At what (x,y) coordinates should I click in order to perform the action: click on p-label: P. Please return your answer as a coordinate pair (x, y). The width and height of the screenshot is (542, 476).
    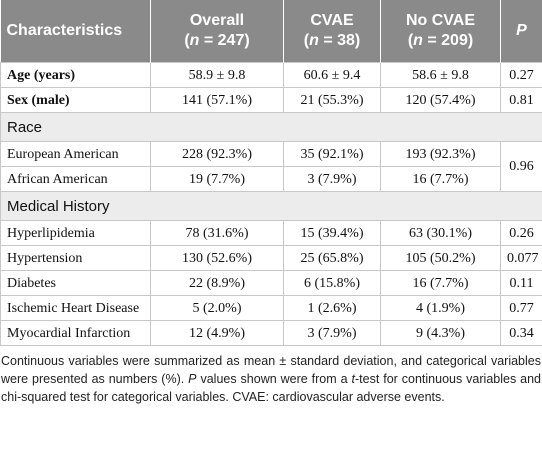
    Looking at the image, I should click on (521, 30).